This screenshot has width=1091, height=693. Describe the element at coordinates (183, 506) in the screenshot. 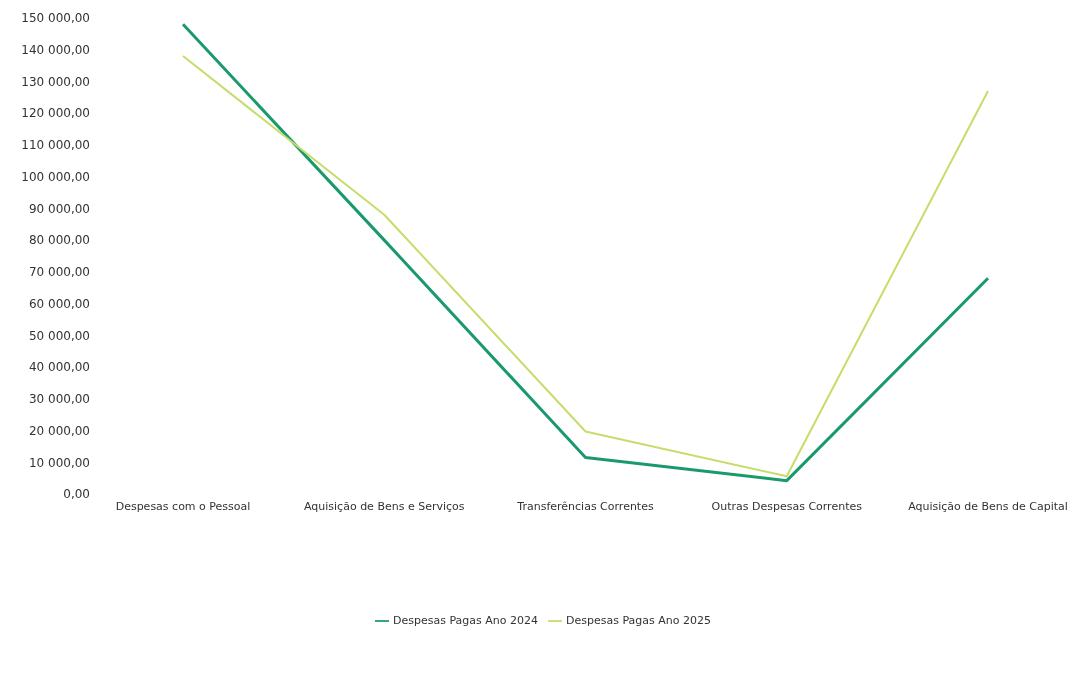

I see `x-tick-label: Despesas com o Pessoal` at that location.